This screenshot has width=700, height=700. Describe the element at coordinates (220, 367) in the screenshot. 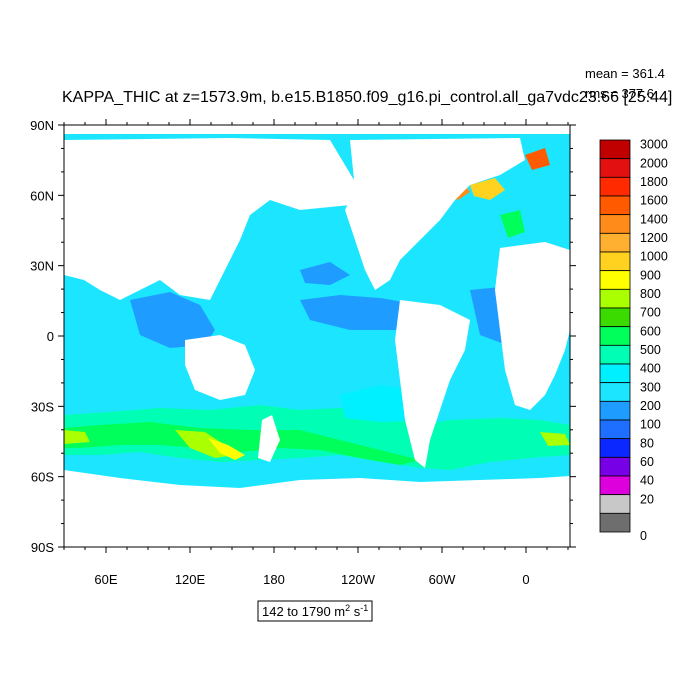

I see `land-australia` at that location.